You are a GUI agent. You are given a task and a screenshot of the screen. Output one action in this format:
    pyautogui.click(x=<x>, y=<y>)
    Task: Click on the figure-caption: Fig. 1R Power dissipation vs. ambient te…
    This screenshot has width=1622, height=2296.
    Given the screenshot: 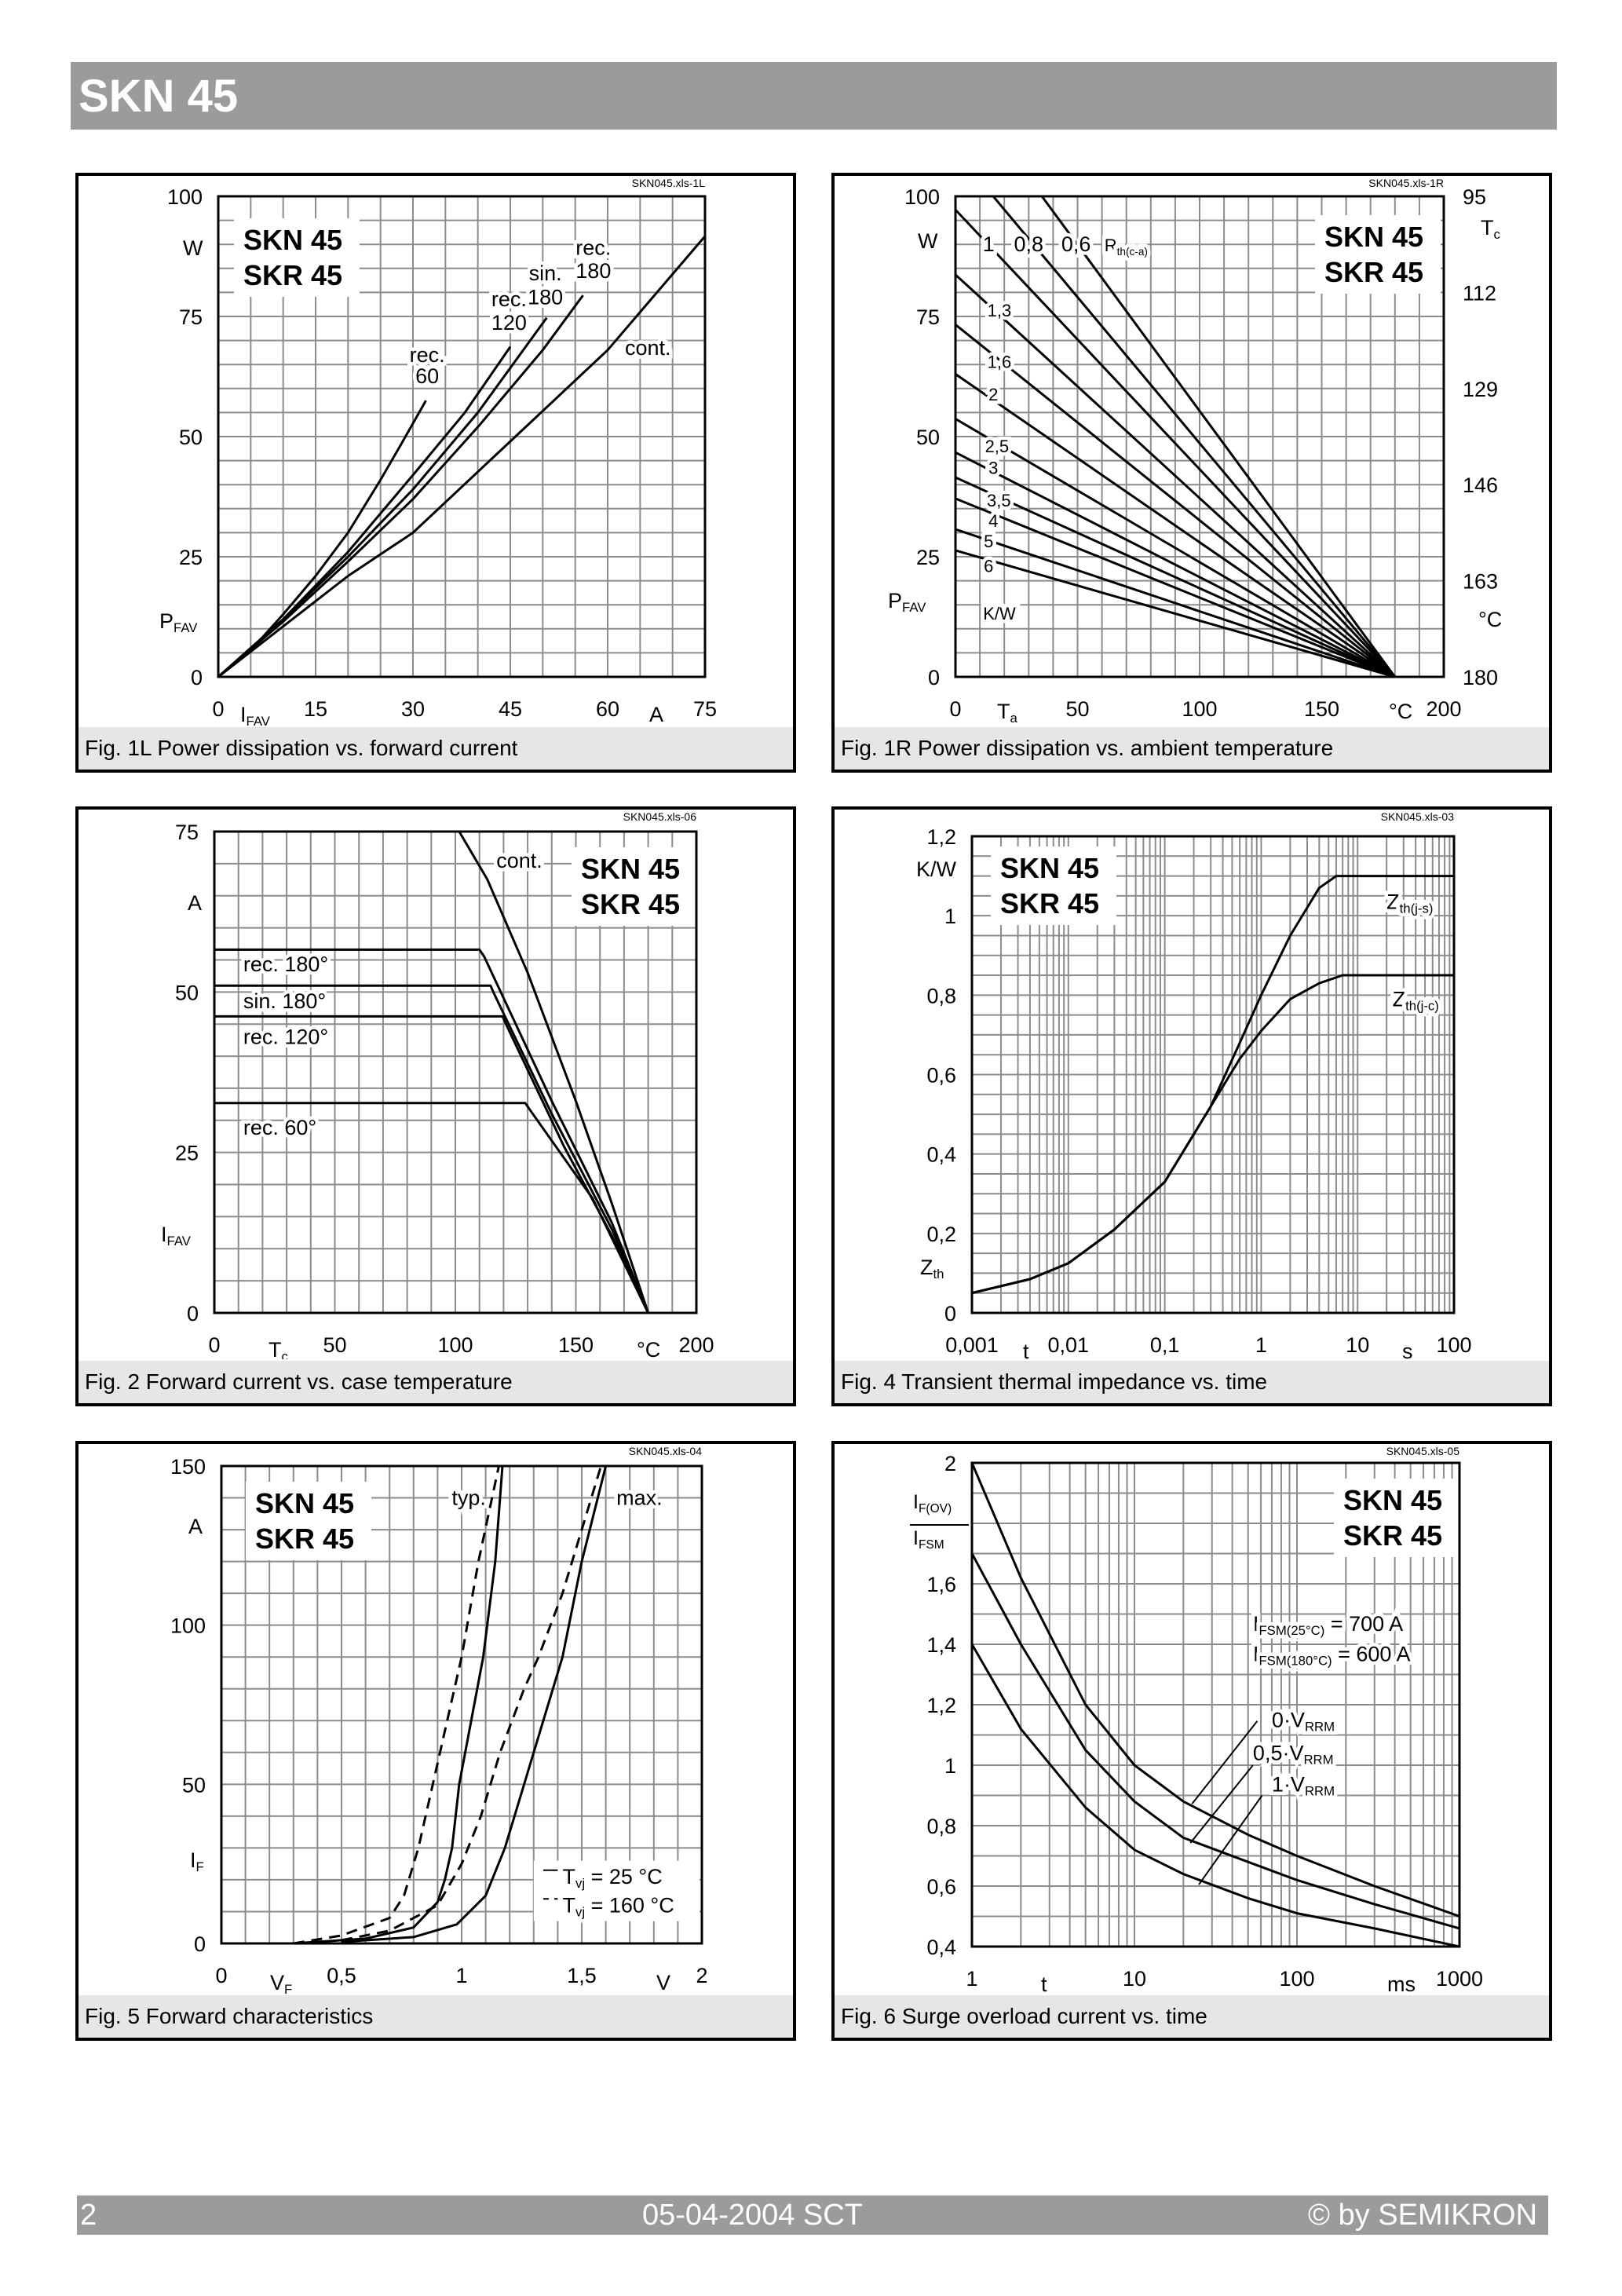 What is the action you would take?
    pyautogui.click(x=1192, y=748)
    